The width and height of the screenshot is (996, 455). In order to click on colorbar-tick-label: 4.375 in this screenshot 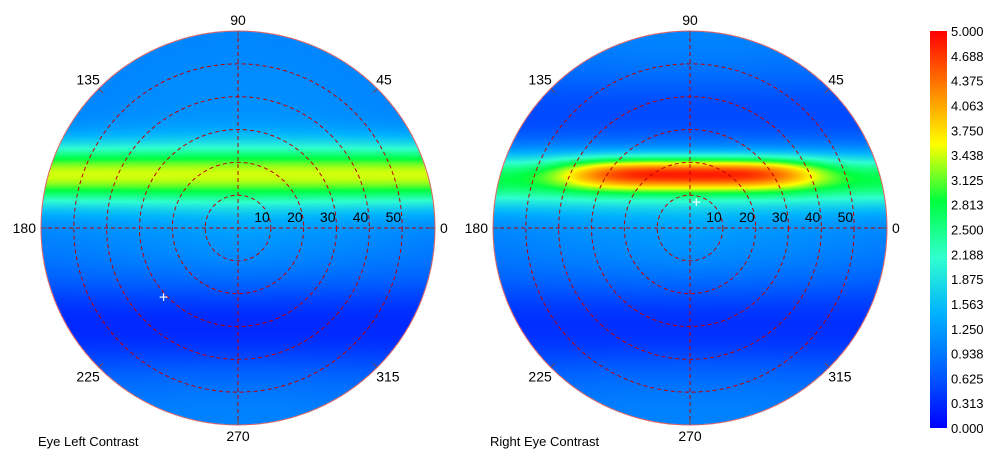, I will do `click(967, 81)`.